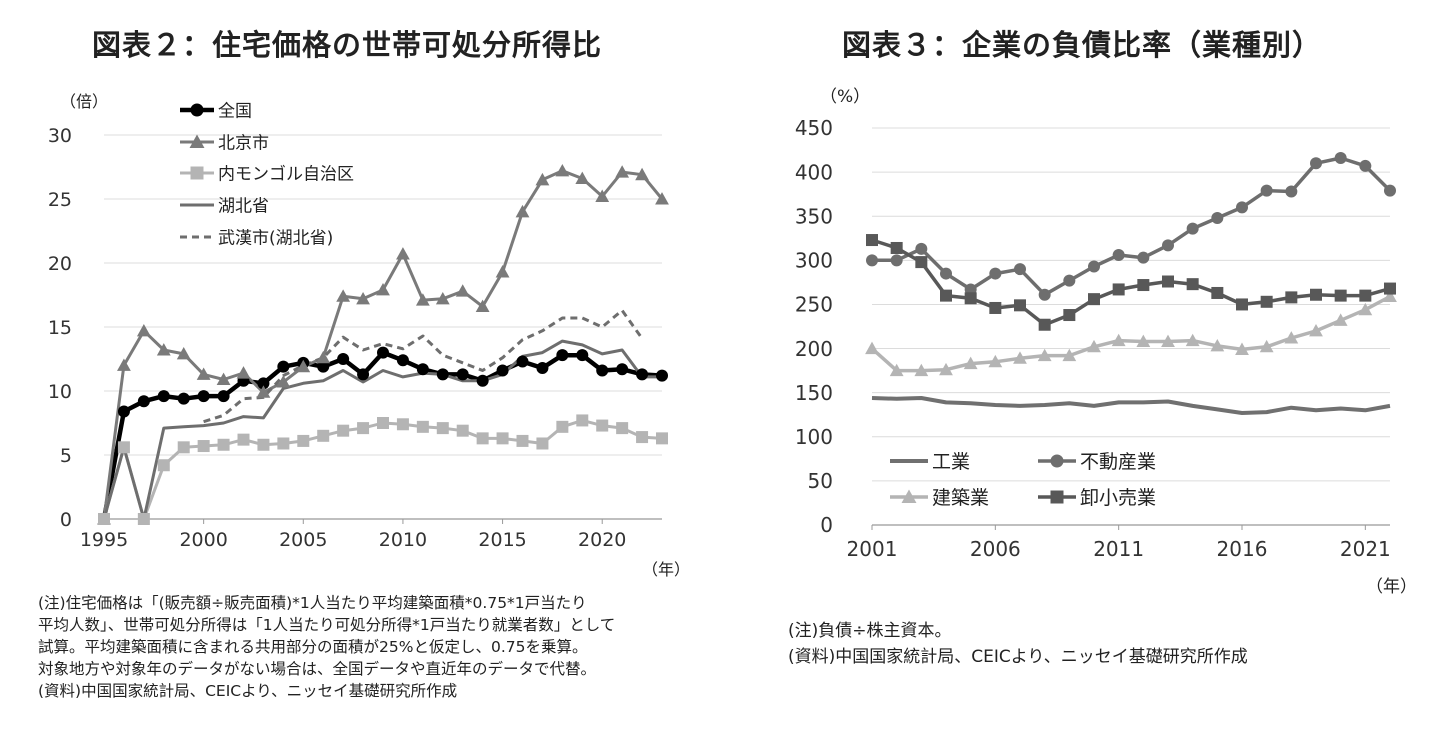 The image size is (1442, 736). I want to click on left-note-line: 試算。平均建築面積に含まれる共用部分の面積が25%と仮定し、0.75を乗算。, so click(313, 647).